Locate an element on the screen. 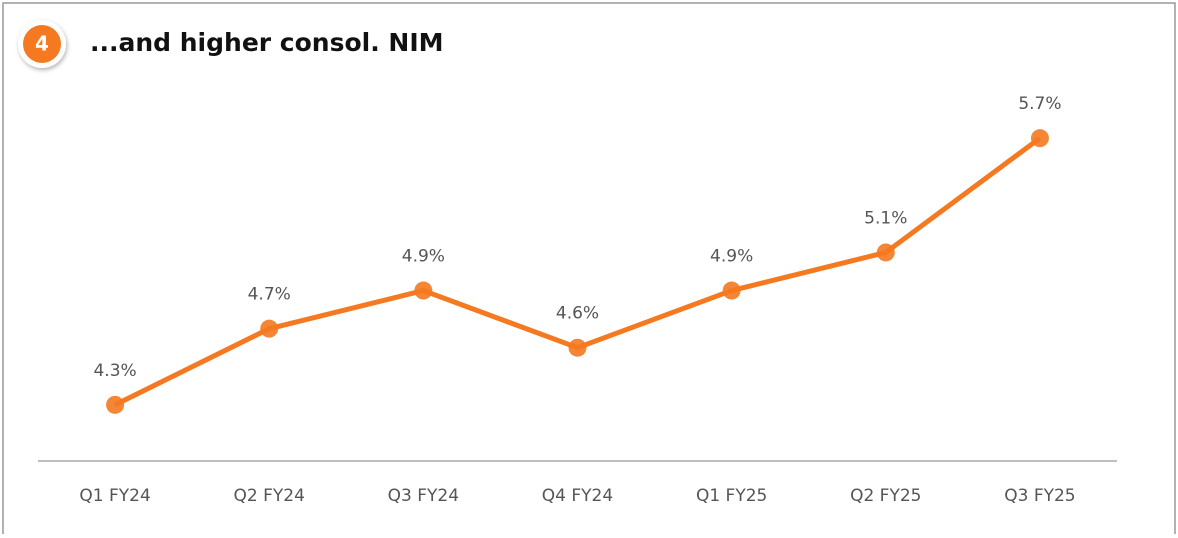  data-label: 5.1% is located at coordinates (885, 218).